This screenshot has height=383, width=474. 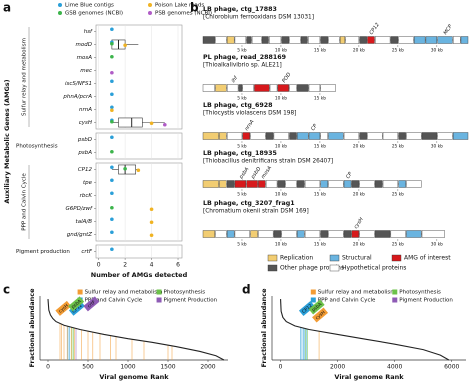 I want to click on amg-label-box, so click(x=63, y=308).